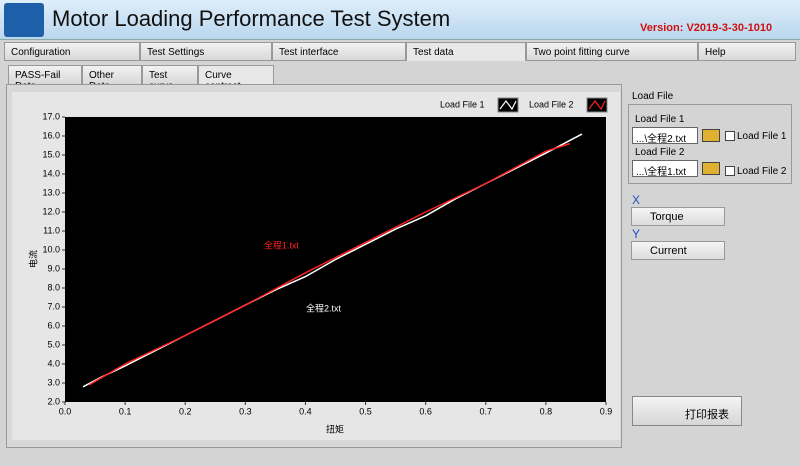  I want to click on x-axis-label: 扭矩, so click(335, 428).